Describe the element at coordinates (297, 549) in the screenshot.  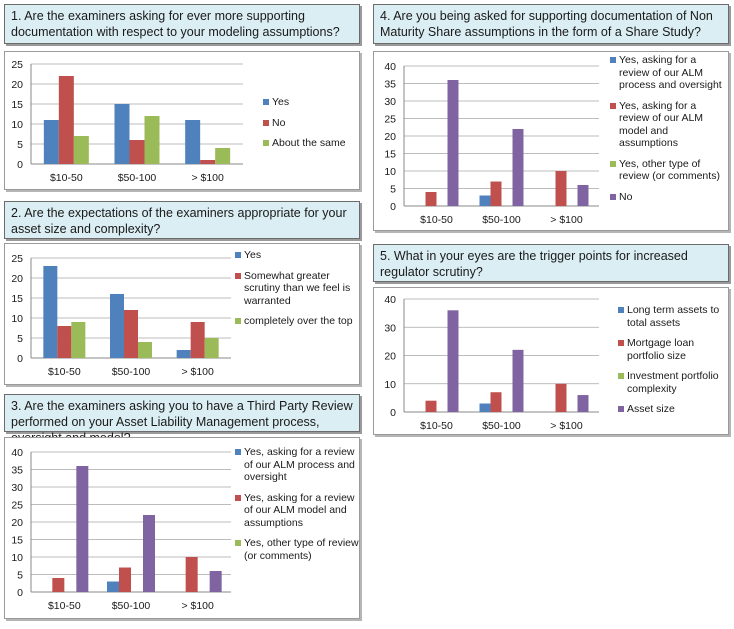
I see `legend-item: Yes, other type of review (or comments)` at that location.